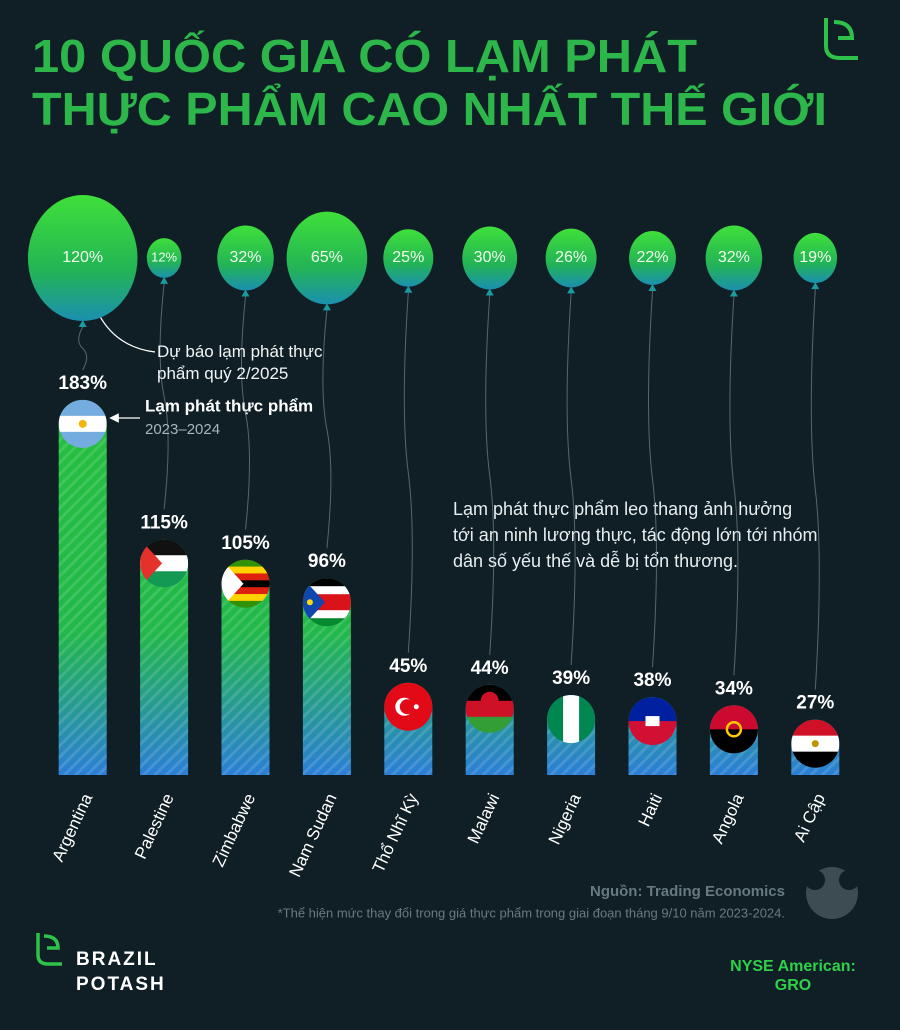  Describe the element at coordinates (565, 818) in the screenshot. I see `x-tick-label: Nigeria` at that location.